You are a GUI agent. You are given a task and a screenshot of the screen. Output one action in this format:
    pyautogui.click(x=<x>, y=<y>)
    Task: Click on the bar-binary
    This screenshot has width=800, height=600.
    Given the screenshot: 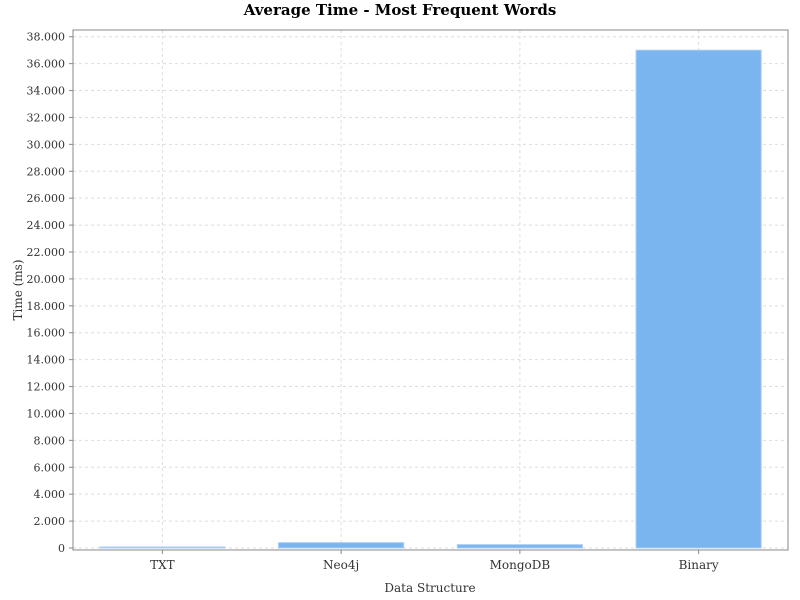 What is the action you would take?
    pyautogui.click(x=698, y=299)
    